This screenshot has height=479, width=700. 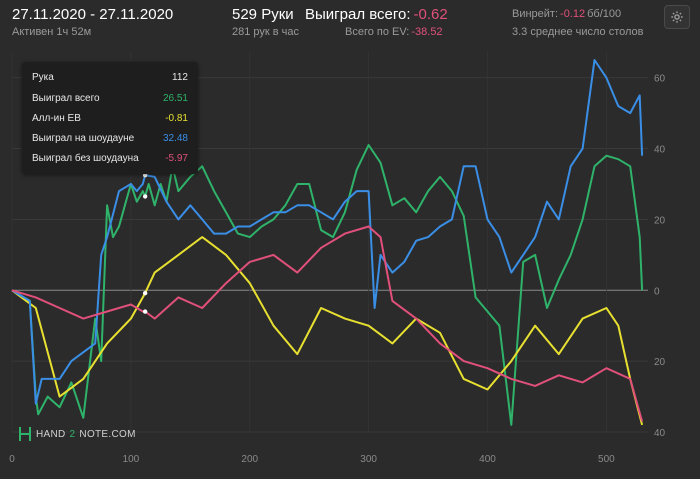 I want to click on legend-row: Выиграл без шоудауна -5.97, so click(x=110, y=160).